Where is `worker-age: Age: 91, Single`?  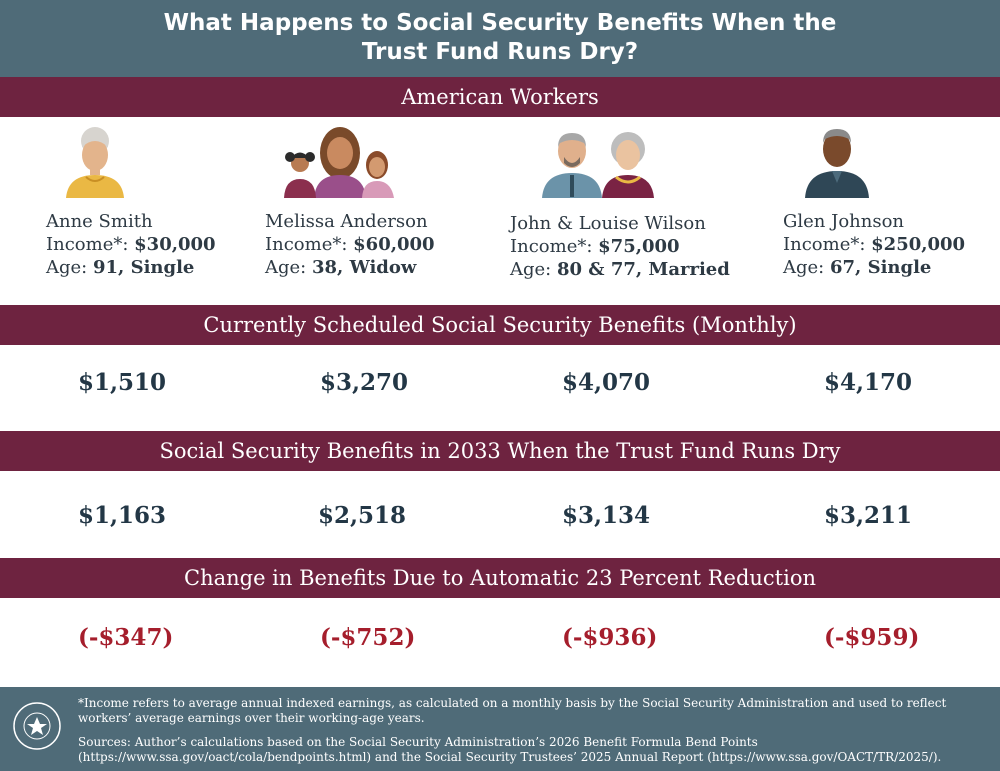 worker-age: Age: 91, Single is located at coordinates (120, 267).